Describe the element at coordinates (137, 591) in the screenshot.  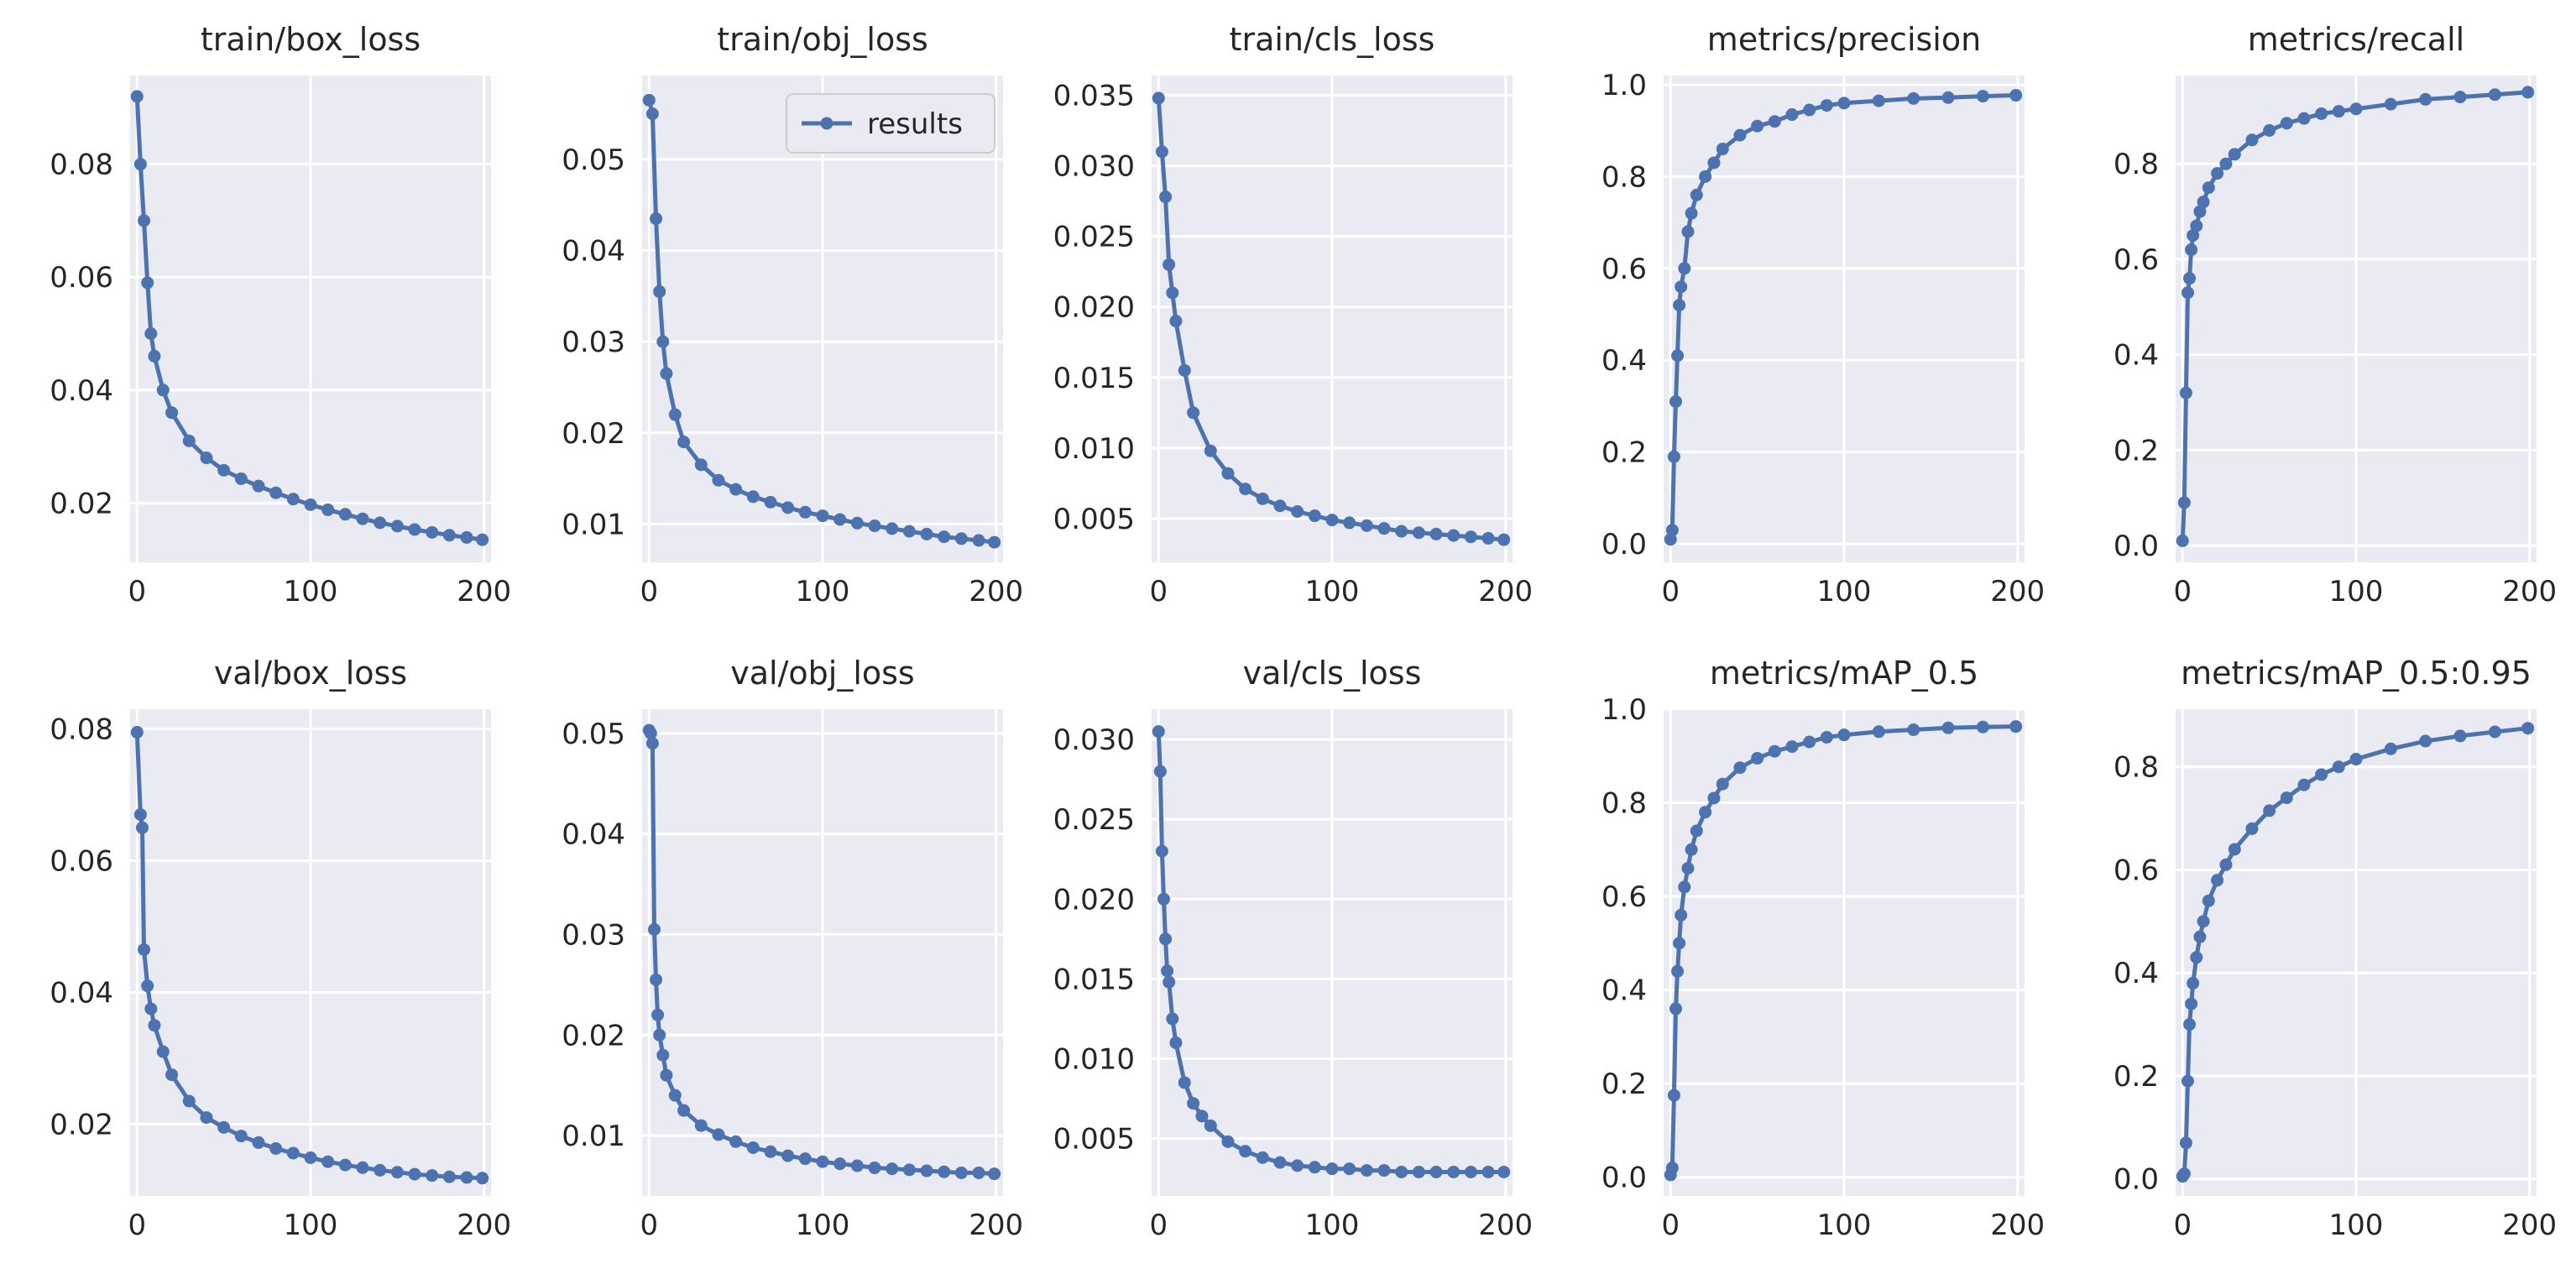
I see `x-tick-label: 0` at that location.